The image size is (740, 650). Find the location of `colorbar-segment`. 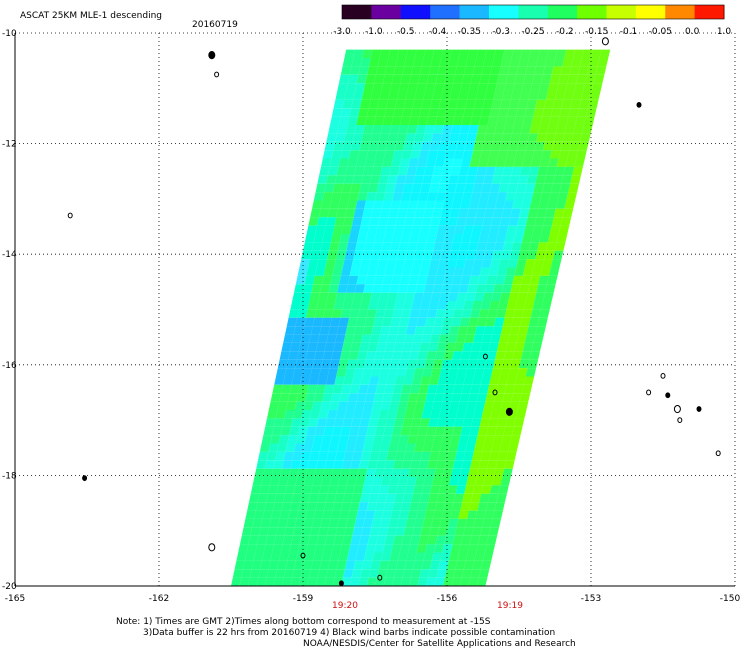

colorbar-segment is located at coordinates (562, 12).